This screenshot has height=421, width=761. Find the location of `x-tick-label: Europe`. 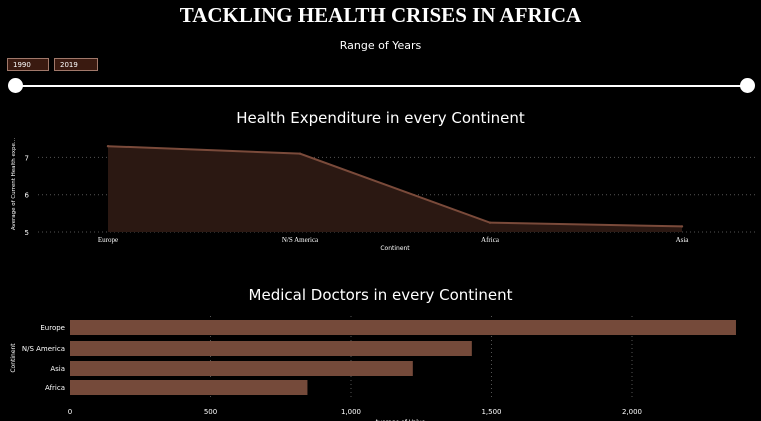

x-tick-label: Europe is located at coordinates (108, 240).